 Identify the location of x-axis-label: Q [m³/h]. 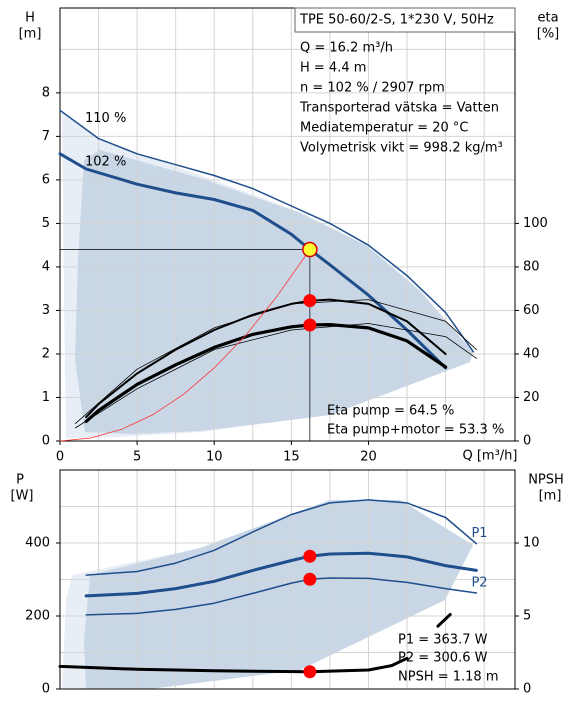
(489, 456).